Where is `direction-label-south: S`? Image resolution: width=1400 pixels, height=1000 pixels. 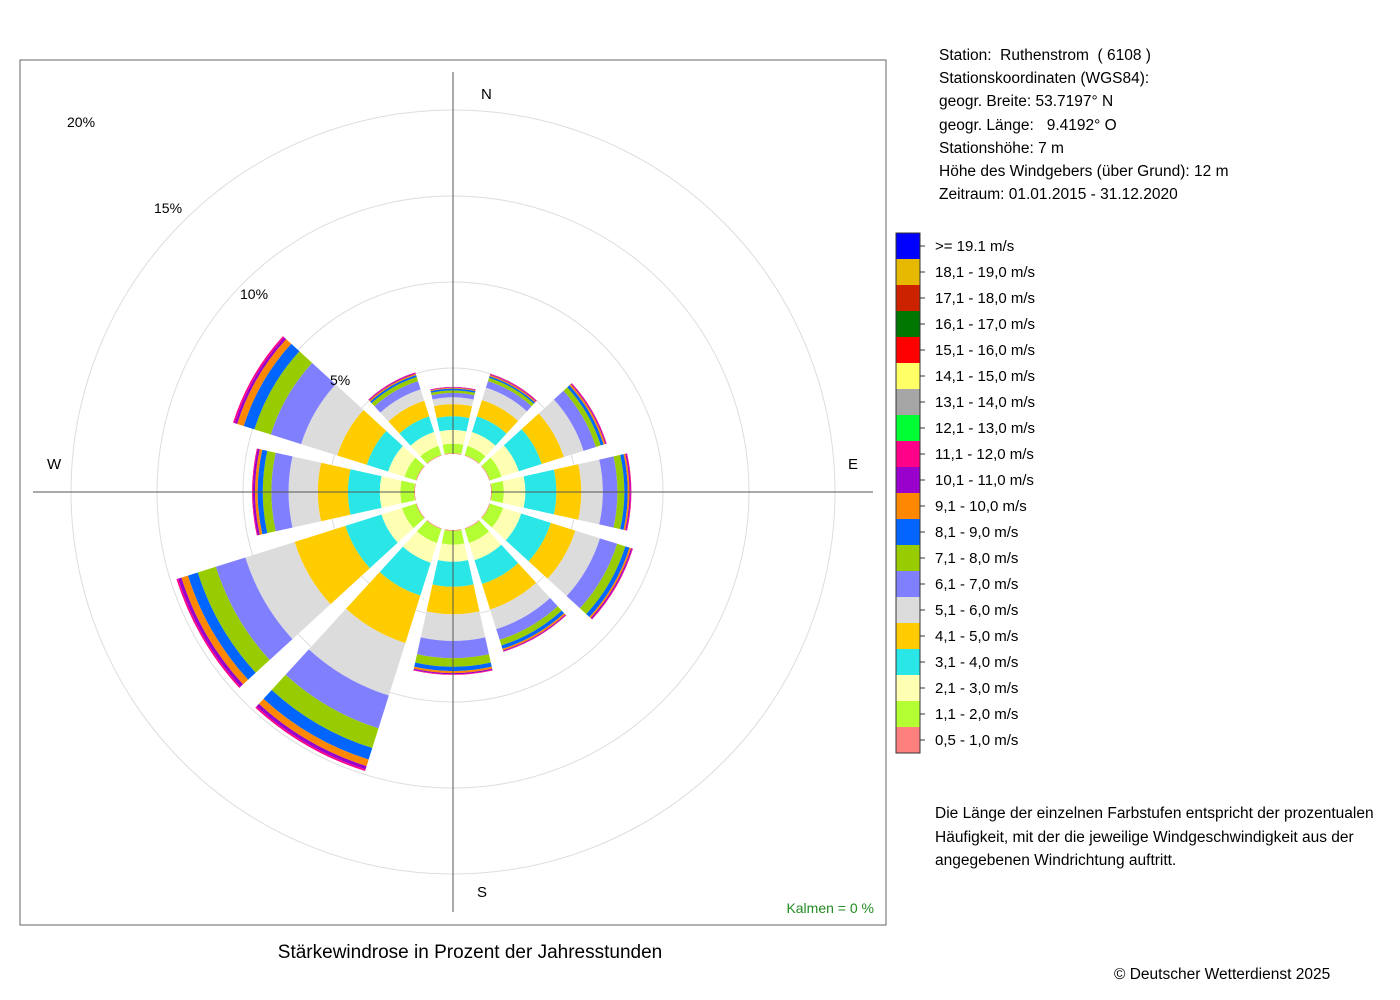 direction-label-south: S is located at coordinates (482, 892).